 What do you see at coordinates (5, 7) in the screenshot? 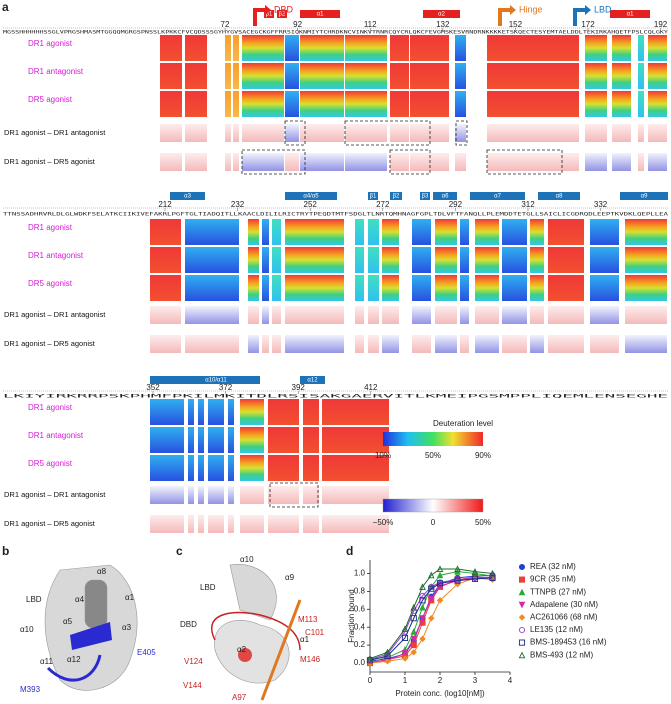
I see `panel-letter: a` at bounding box center [5, 7].